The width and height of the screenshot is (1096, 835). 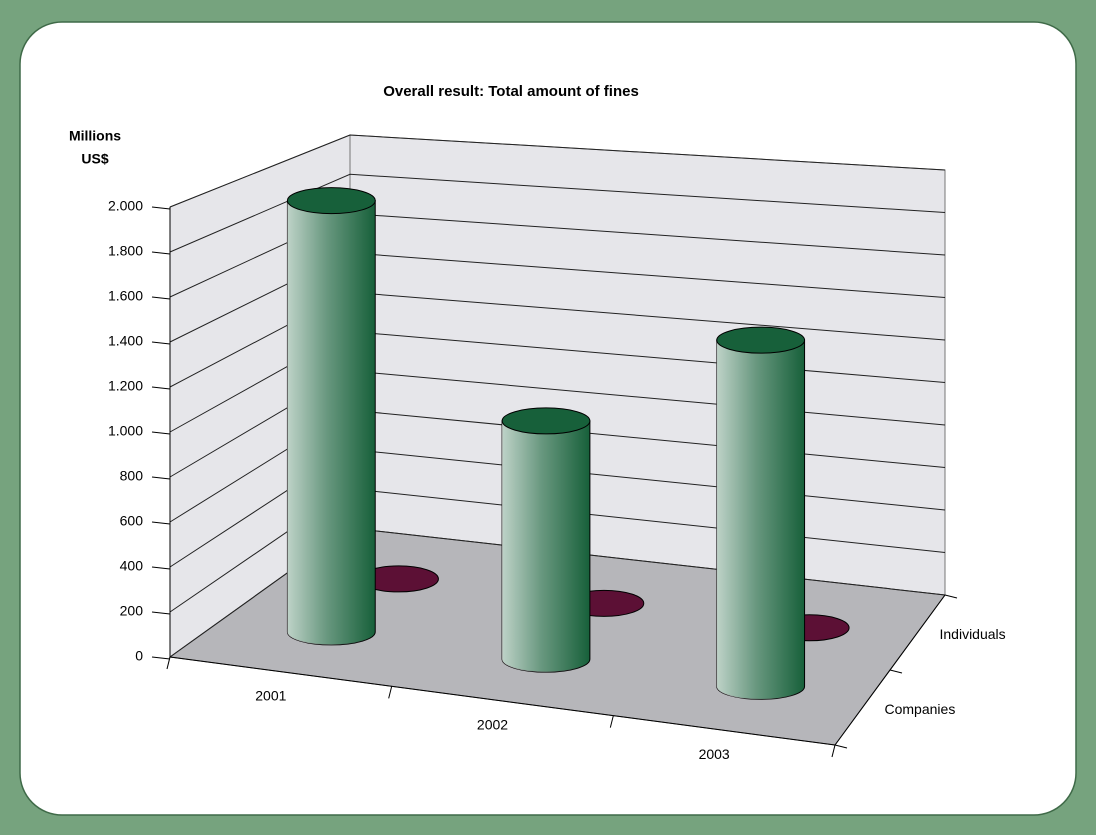 I want to click on x-tick-label: 2002, so click(x=492, y=725).